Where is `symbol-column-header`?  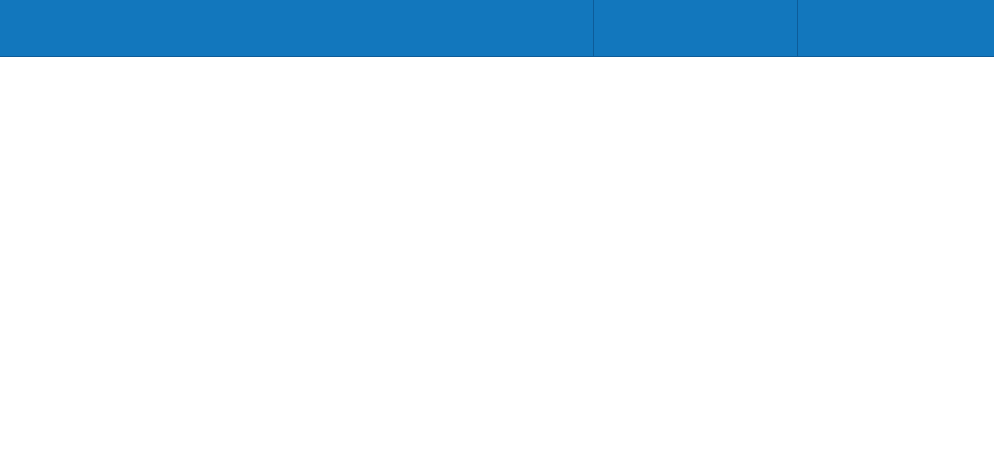
symbol-column-header is located at coordinates (695, 28).